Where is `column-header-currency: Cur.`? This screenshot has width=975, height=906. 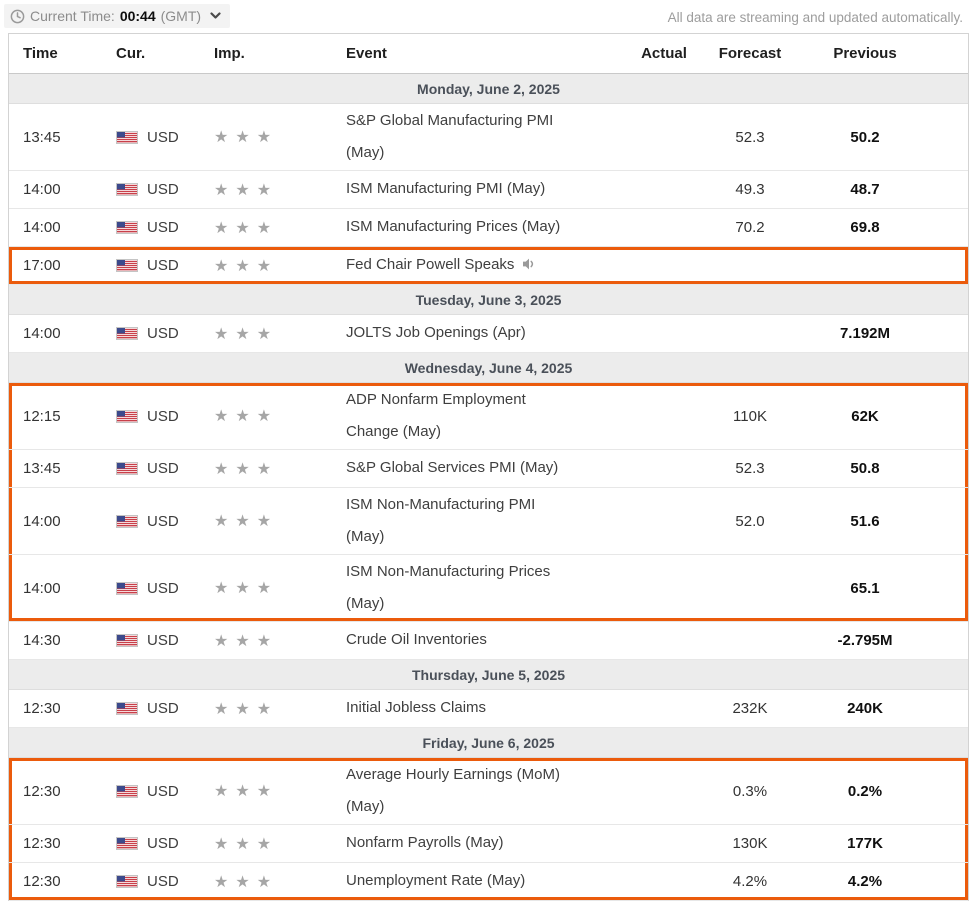
column-header-currency: Cur. is located at coordinates (131, 53).